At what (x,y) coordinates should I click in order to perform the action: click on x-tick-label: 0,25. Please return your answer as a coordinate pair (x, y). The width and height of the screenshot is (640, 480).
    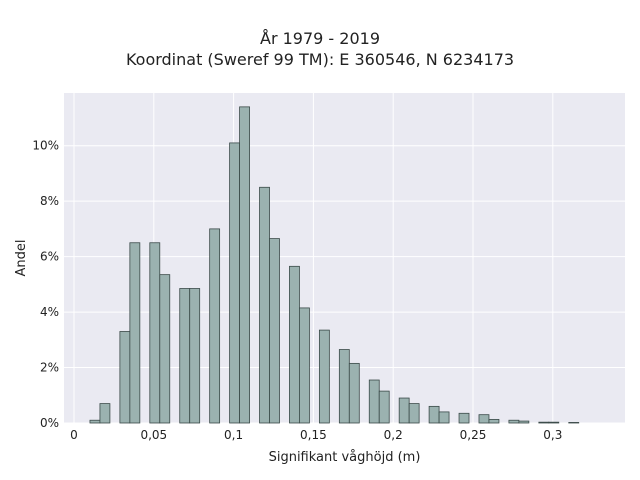
    Looking at the image, I should click on (473, 435).